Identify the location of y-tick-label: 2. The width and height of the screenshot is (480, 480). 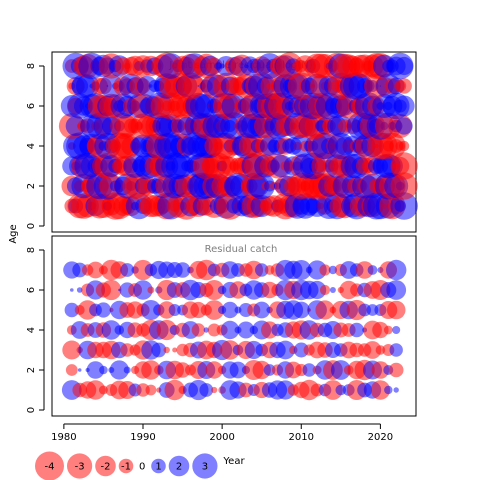
(31, 370).